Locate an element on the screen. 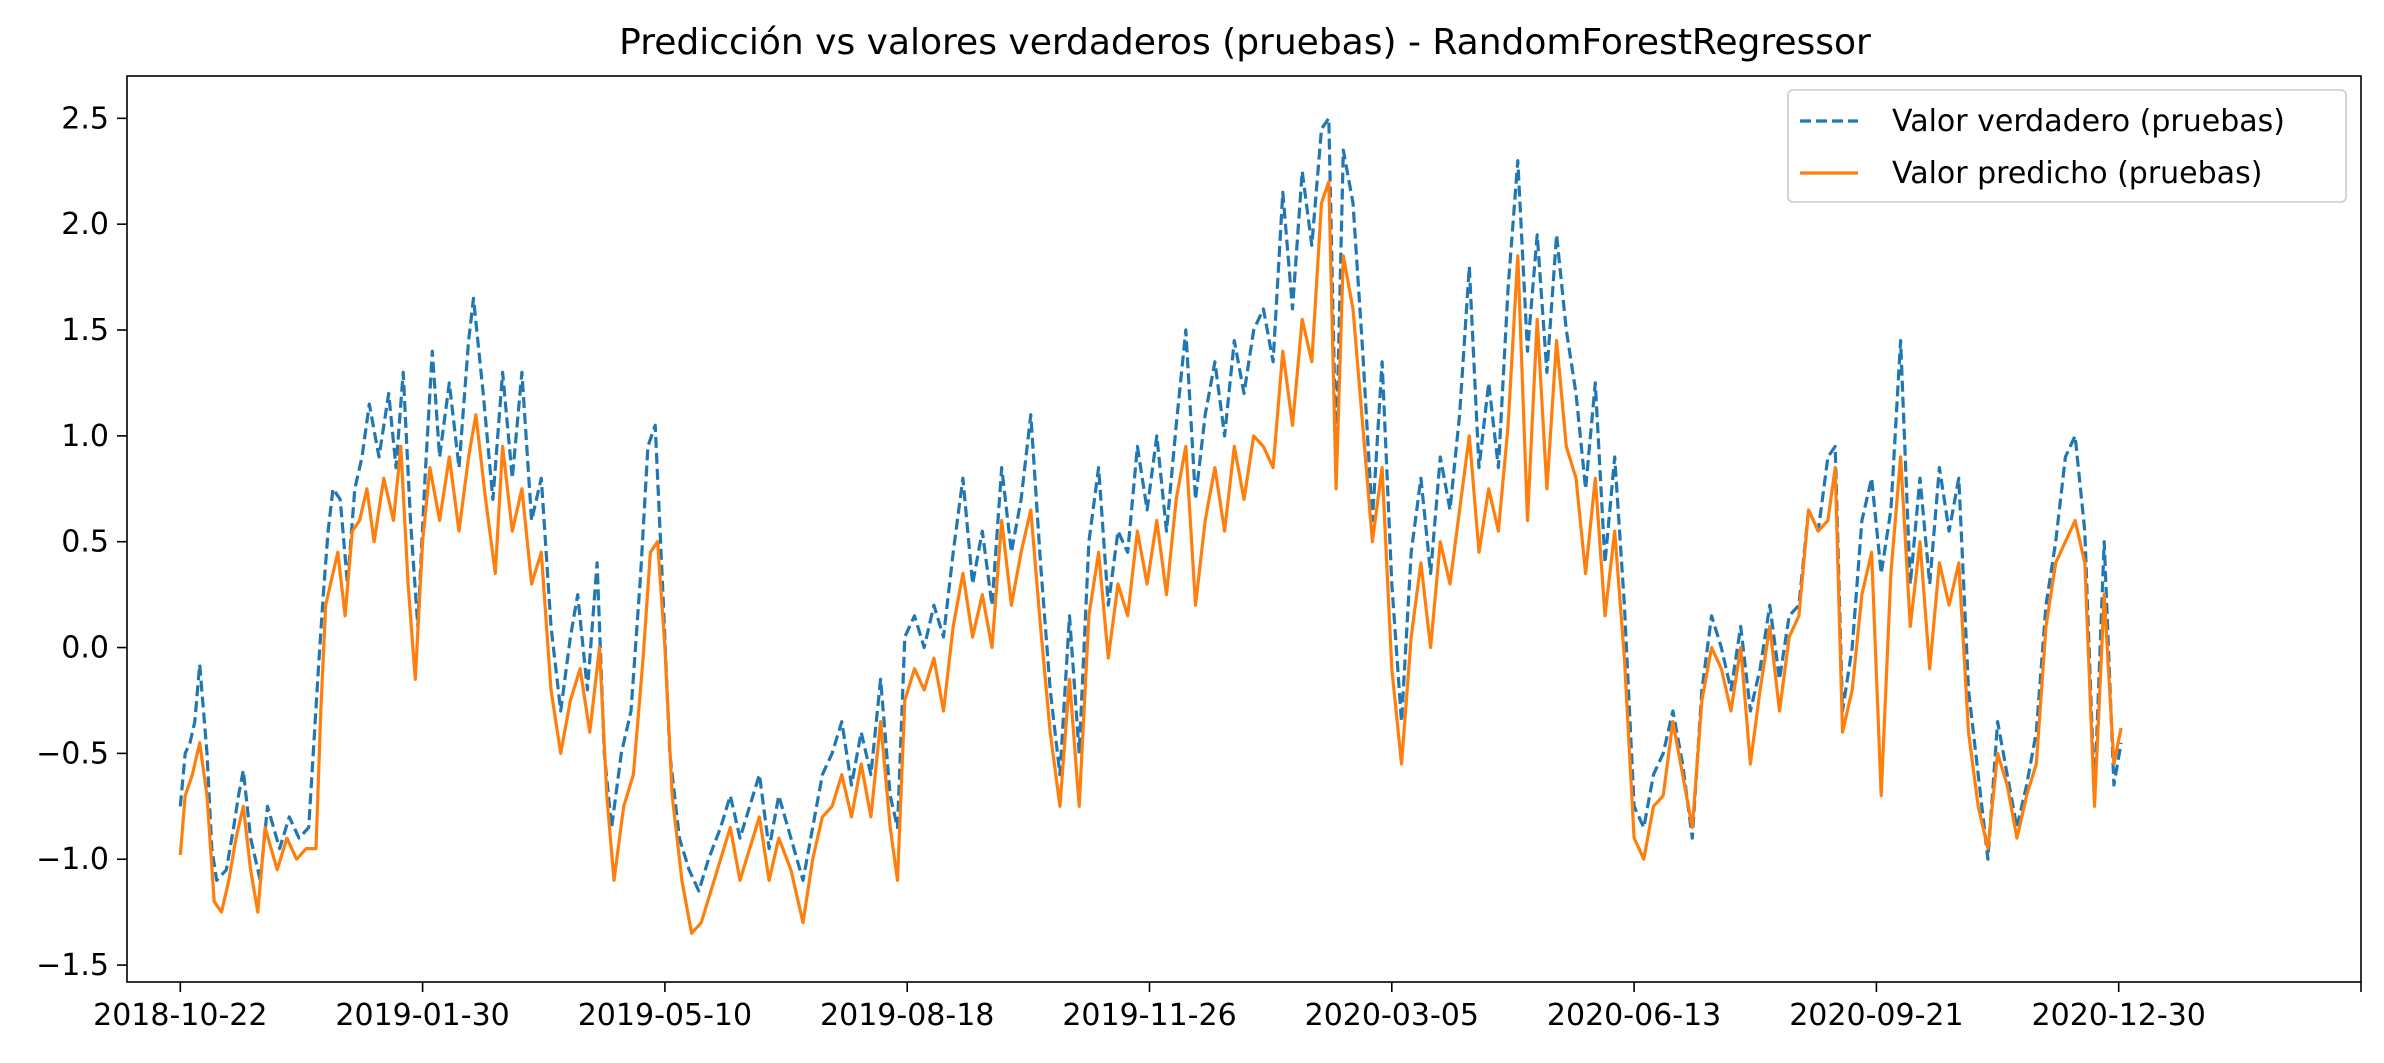 This screenshot has height=1063, width=2384. y-tick-label: −1.5 is located at coordinates (72, 965).